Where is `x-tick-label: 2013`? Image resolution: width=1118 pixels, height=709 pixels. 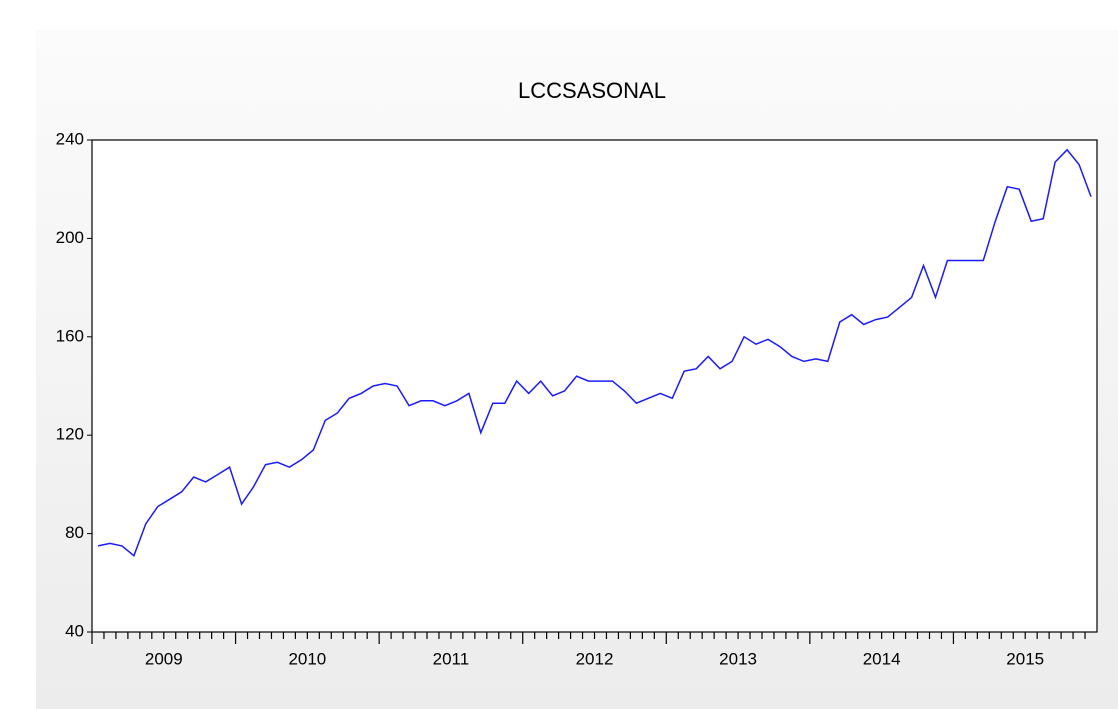 x-tick-label: 2013 is located at coordinates (738, 658).